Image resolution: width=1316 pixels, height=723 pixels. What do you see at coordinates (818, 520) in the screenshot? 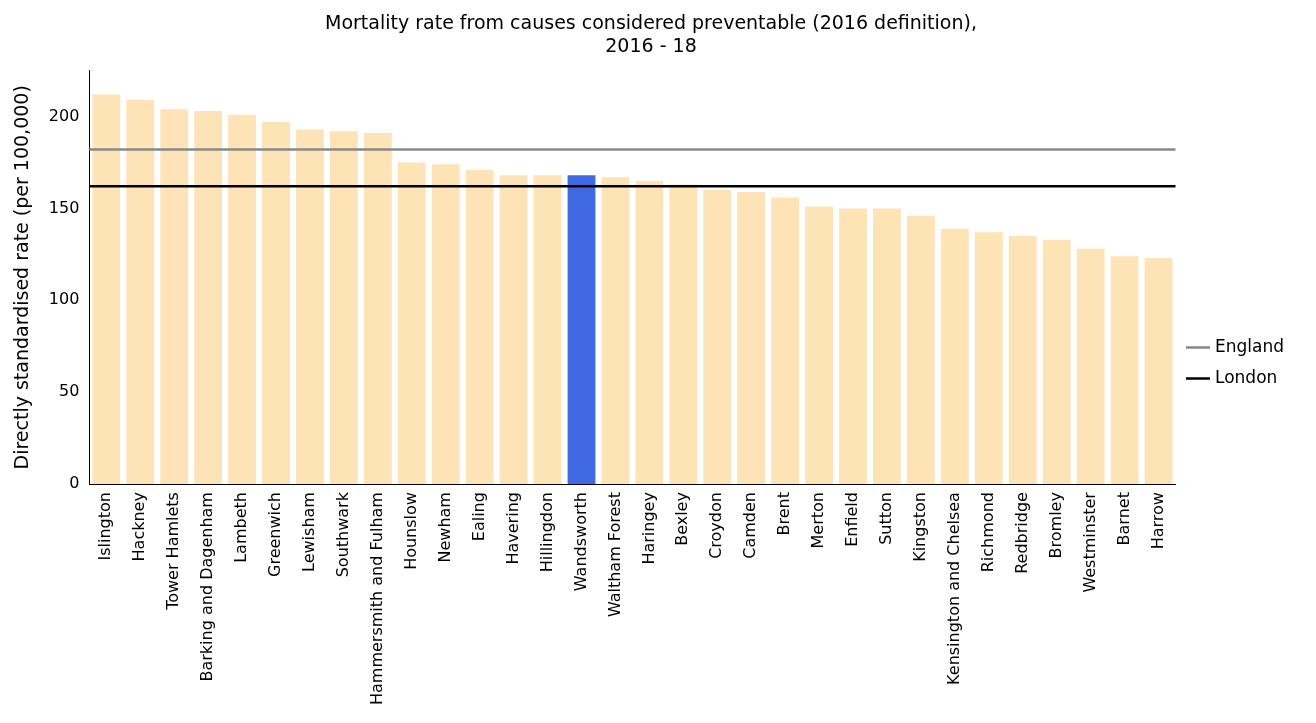
I see `x-tick-label: Merton` at bounding box center [818, 520].